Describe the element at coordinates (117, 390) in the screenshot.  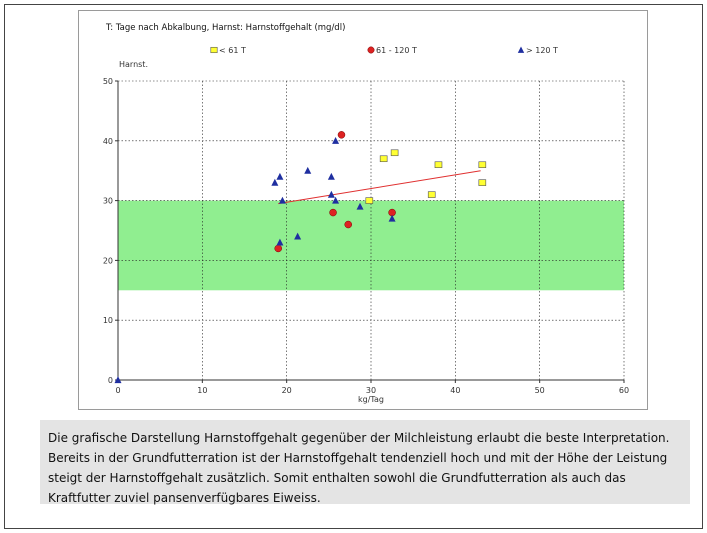
I see `x-tick-label: 0` at that location.